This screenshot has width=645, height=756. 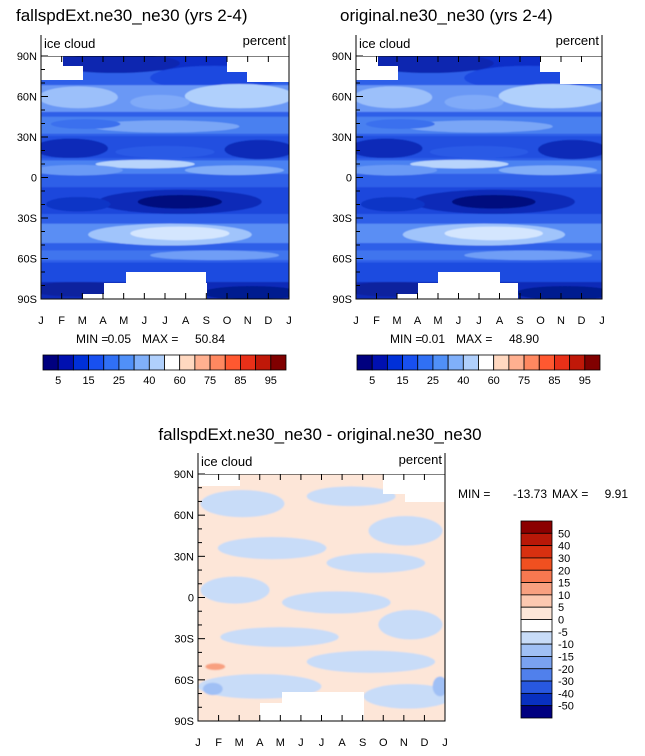 What do you see at coordinates (342, 260) in the screenshot?
I see `y-tick-label: 60S` at bounding box center [342, 260].